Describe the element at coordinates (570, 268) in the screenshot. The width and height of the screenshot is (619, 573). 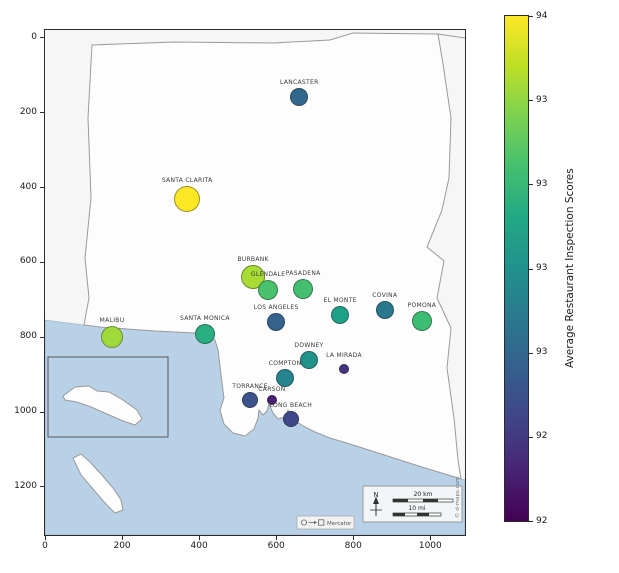
I see `colorbar-label: Average Restaurant Inspection Scores` at that location.